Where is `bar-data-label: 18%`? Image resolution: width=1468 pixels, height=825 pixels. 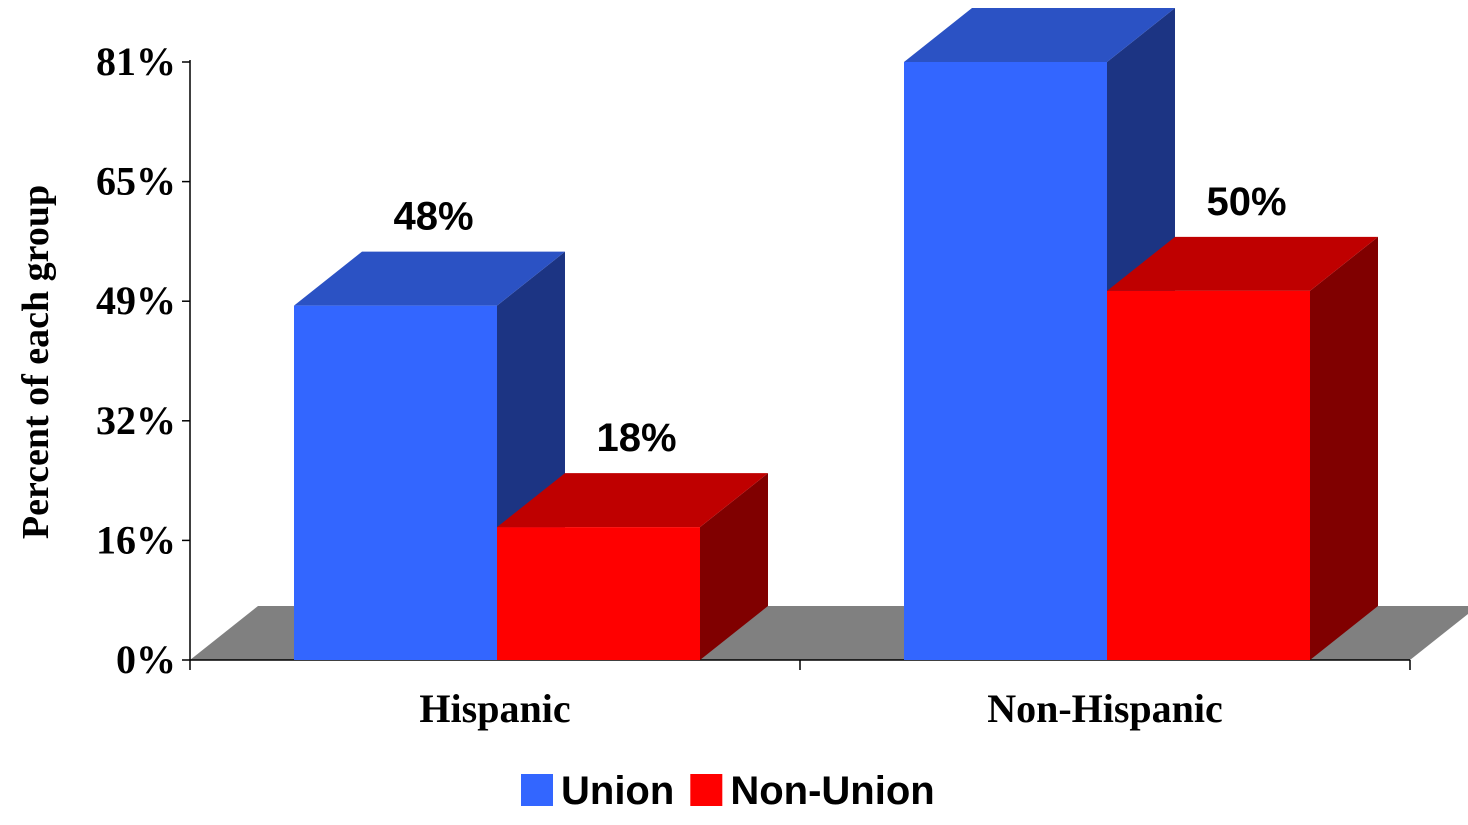 bar-data-label: 18% is located at coordinates (636, 438).